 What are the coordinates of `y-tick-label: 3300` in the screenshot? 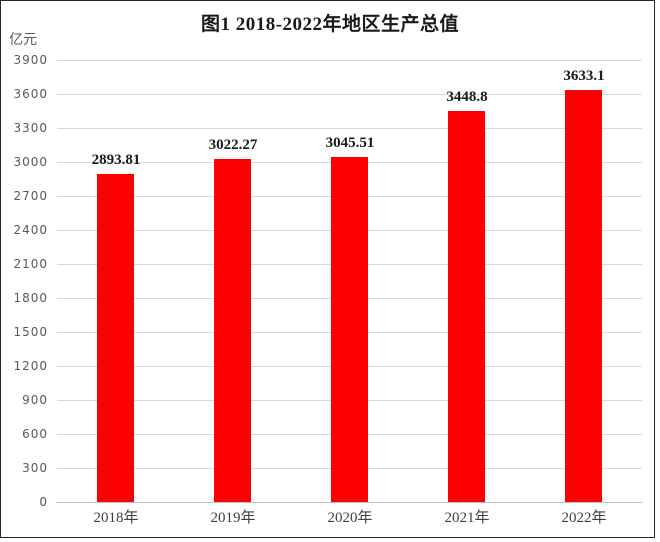 It's located at (30, 128).